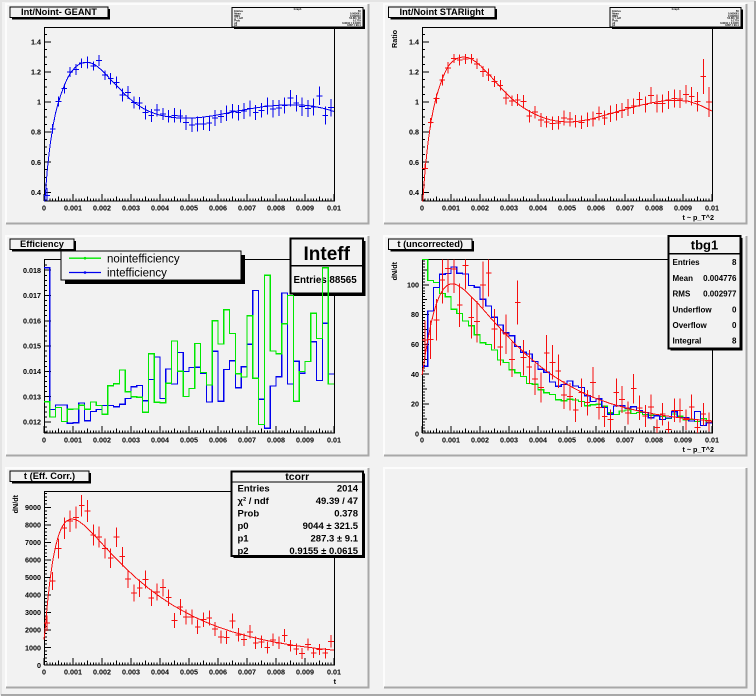  Describe the element at coordinates (33, 647) in the screenshot. I see `svg-text: 1000` at that location.